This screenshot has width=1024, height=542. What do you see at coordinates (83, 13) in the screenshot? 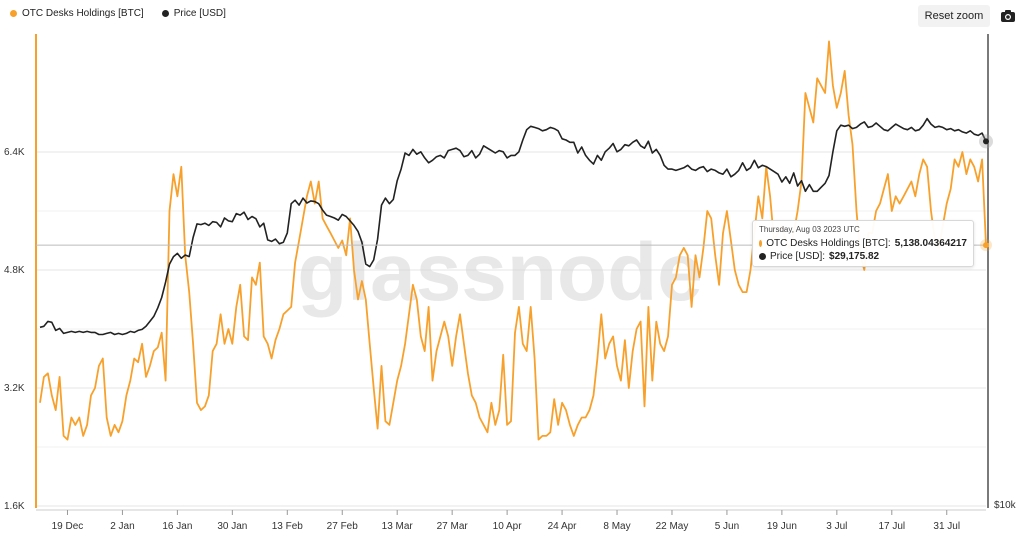
I see `legend-holdings-label: OTC Desks Holdings [BTC]` at bounding box center [83, 13].